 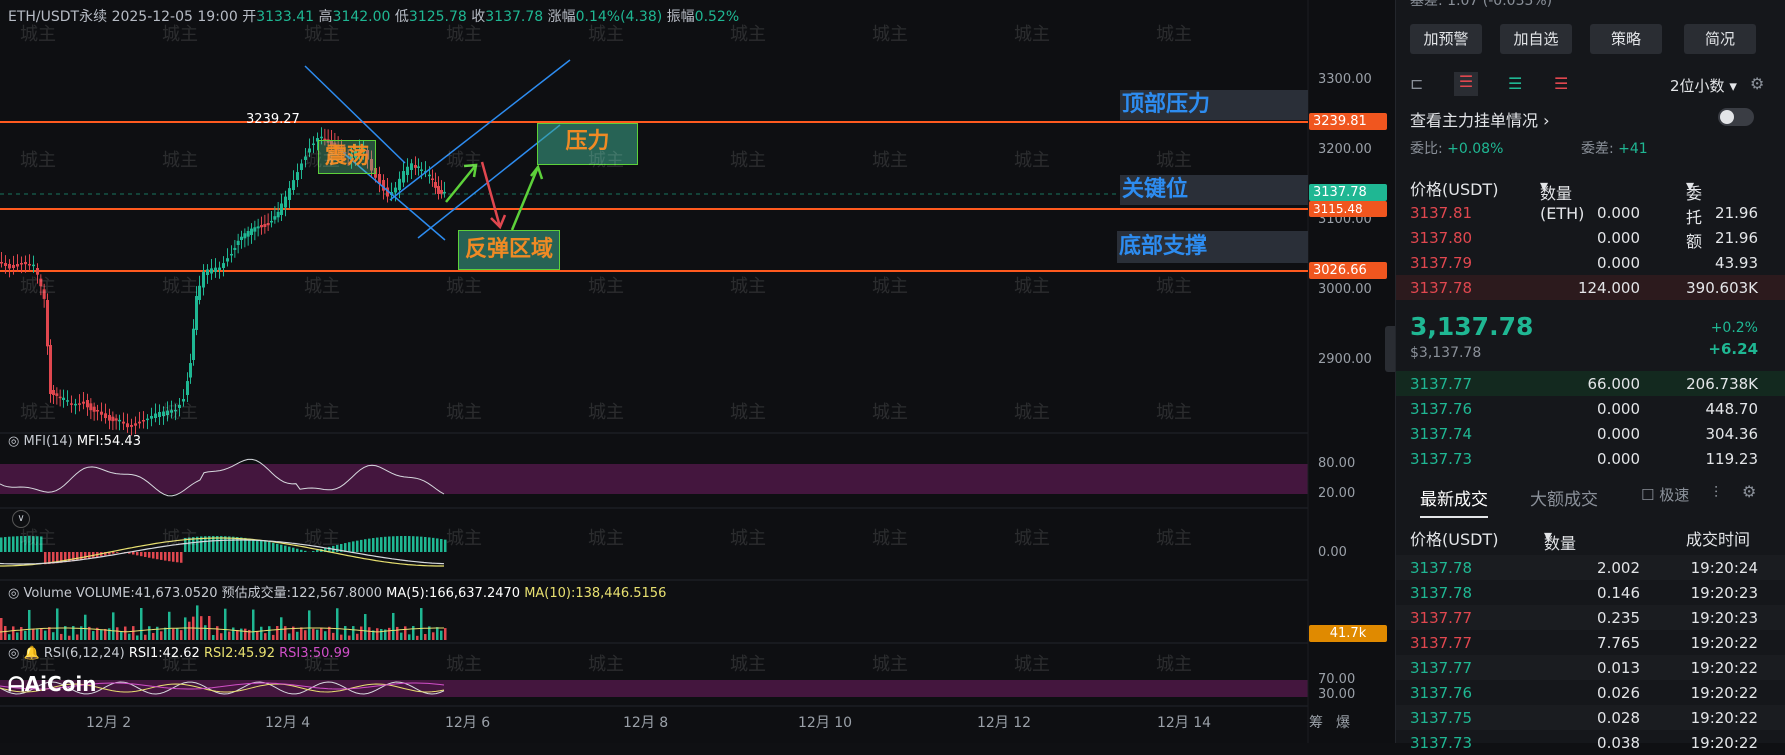 I want to click on add-watchlist-button: 加自选, so click(x=1536, y=39).